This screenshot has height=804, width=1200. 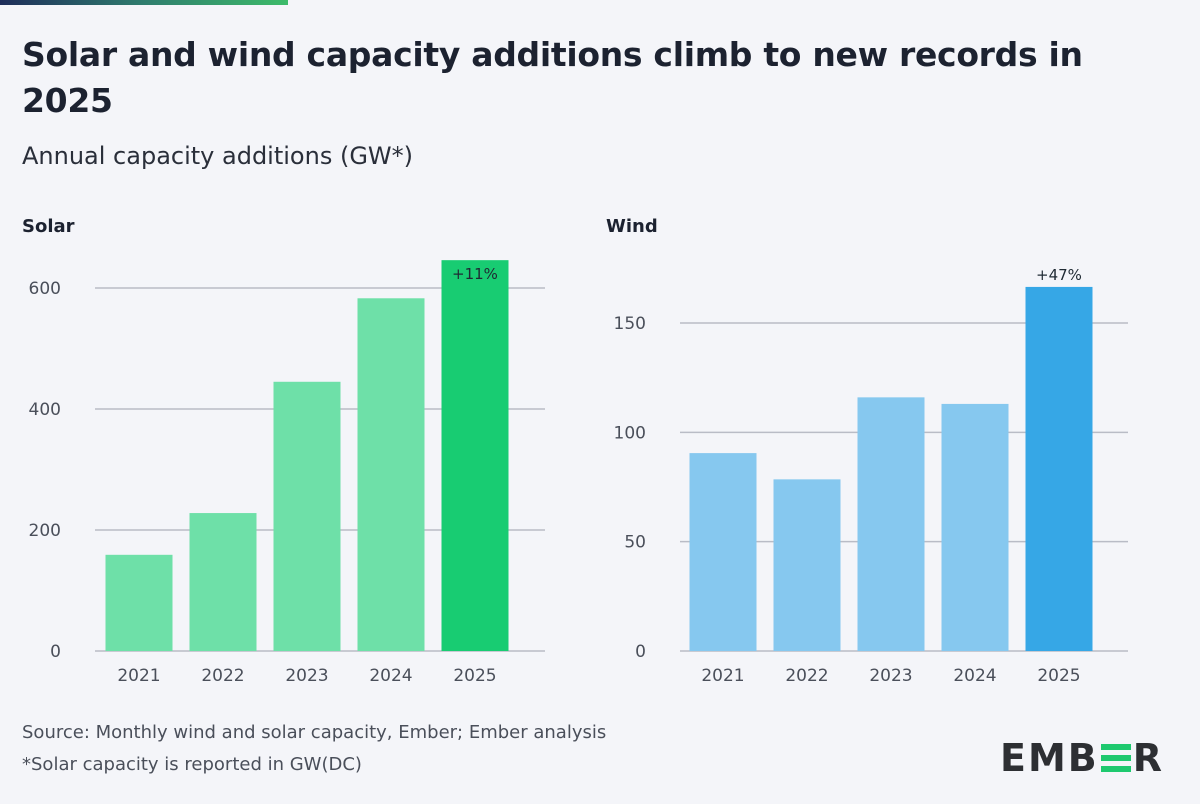 I want to click on ember-logo: EMB R, so click(x=1082, y=758).